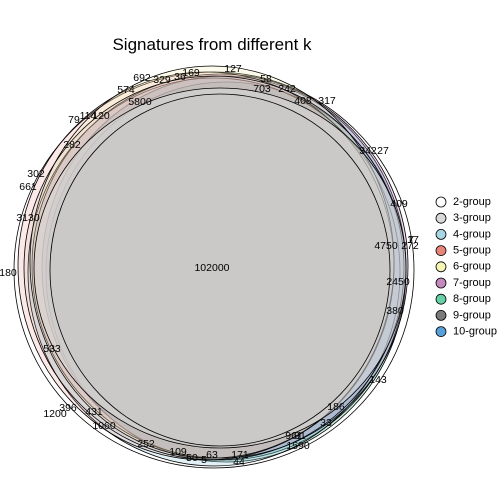  Describe the element at coordinates (8, 273) in the screenshot. I see `region-count-label: 180` at that location.